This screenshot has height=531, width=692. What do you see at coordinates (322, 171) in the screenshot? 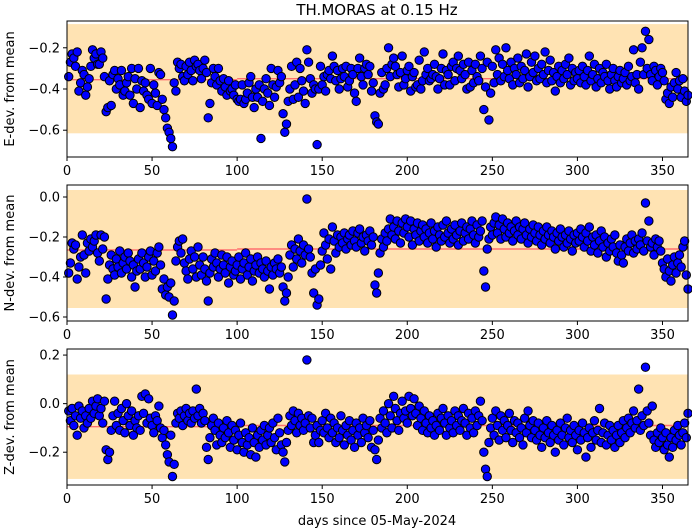
I see `x-tick-label-e-150: 150` at bounding box center [322, 171].